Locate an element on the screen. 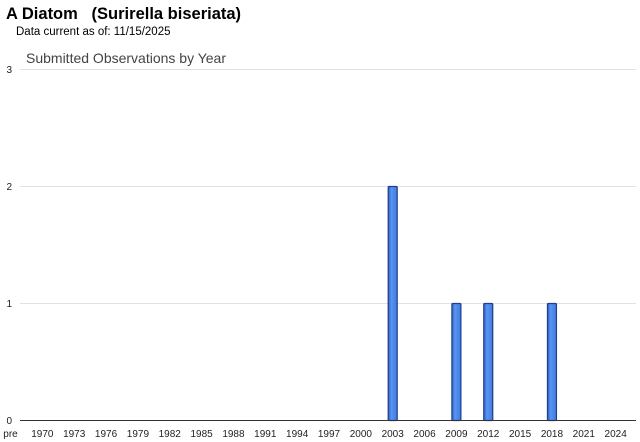  y-tick-label: 3 is located at coordinates (9, 70).